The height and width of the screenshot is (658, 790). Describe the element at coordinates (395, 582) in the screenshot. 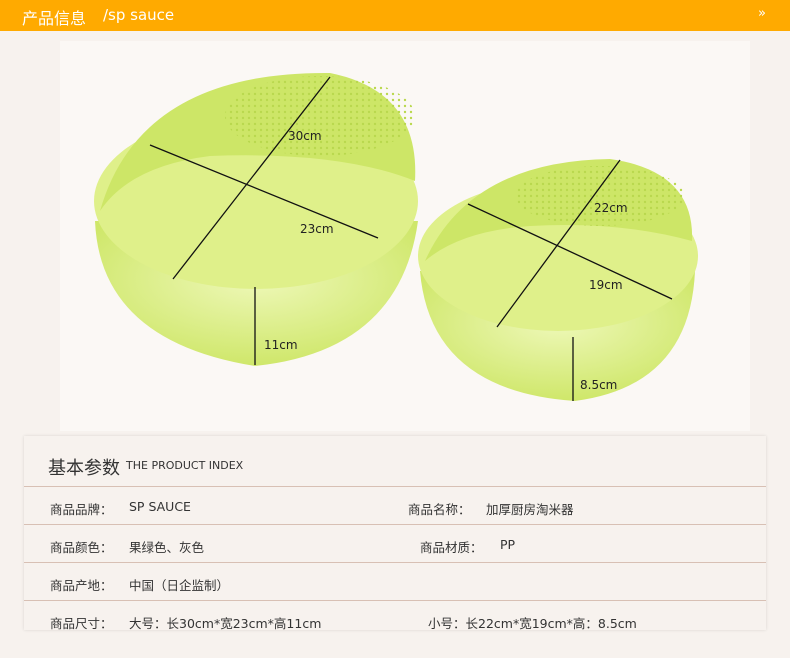

I see `table-row: 商品产地： 中国（日企监制）` at that location.